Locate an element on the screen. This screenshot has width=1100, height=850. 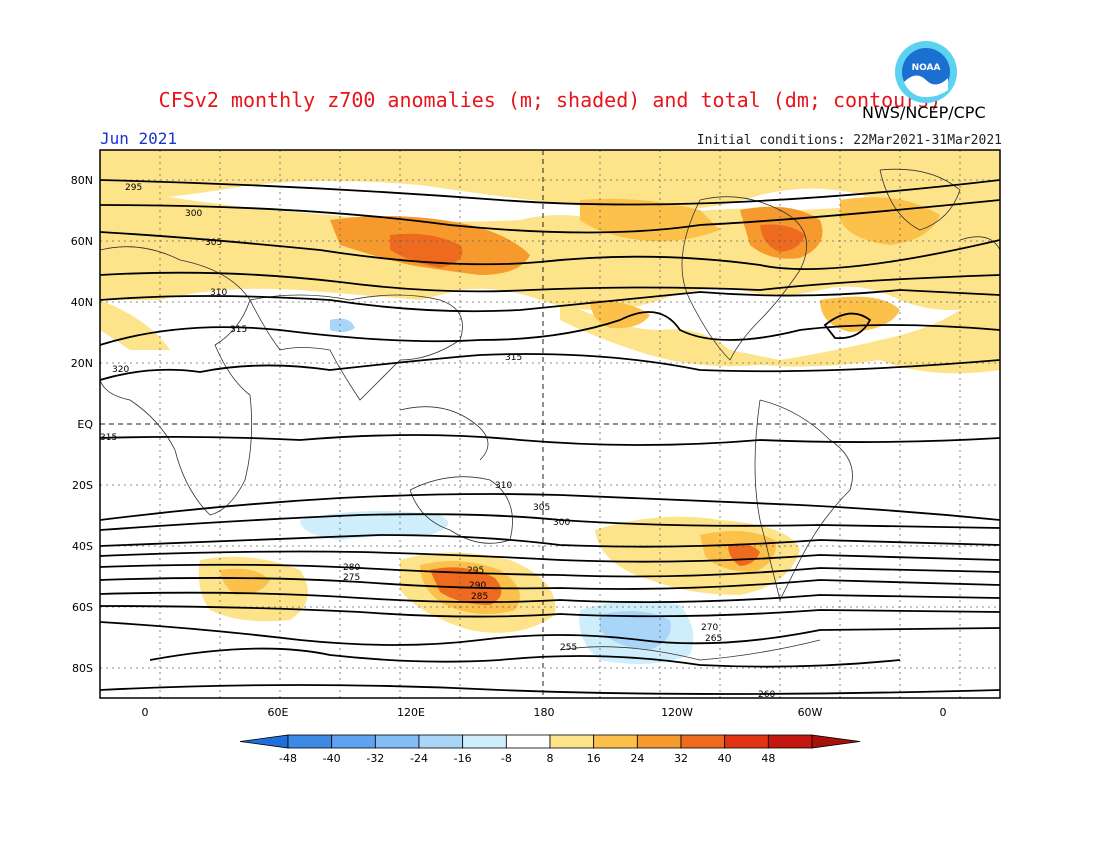
contour-label: 280 is located at coordinates (351, 568).